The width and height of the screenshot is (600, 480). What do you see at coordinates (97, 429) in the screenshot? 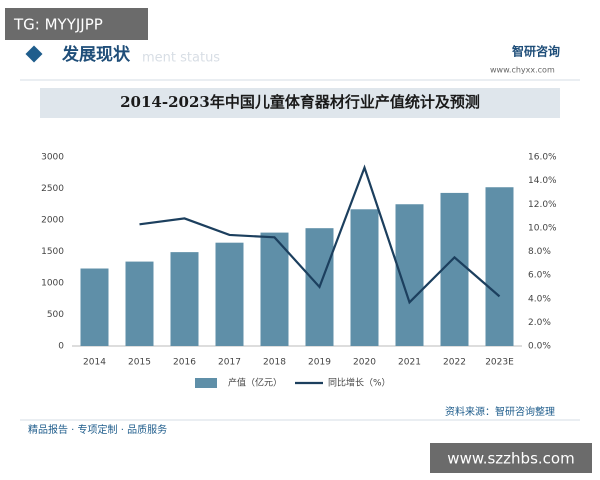
I see `footer-slogan: 精品报告 · 专项定制 · 品质服务` at bounding box center [97, 429].